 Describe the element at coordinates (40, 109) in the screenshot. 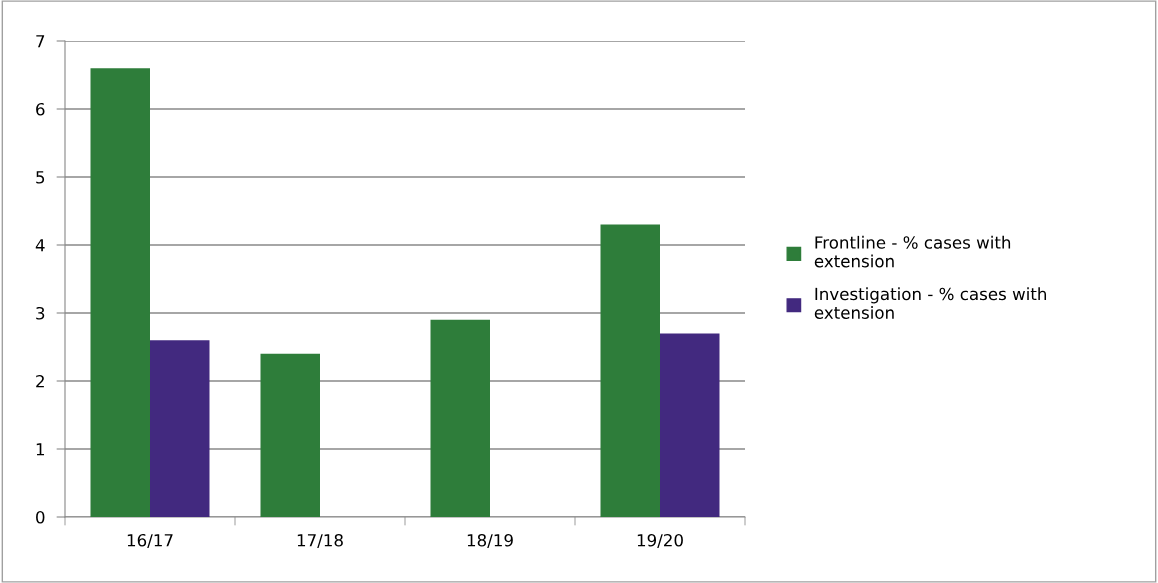

I see `y-tick-label: 6` at that location.